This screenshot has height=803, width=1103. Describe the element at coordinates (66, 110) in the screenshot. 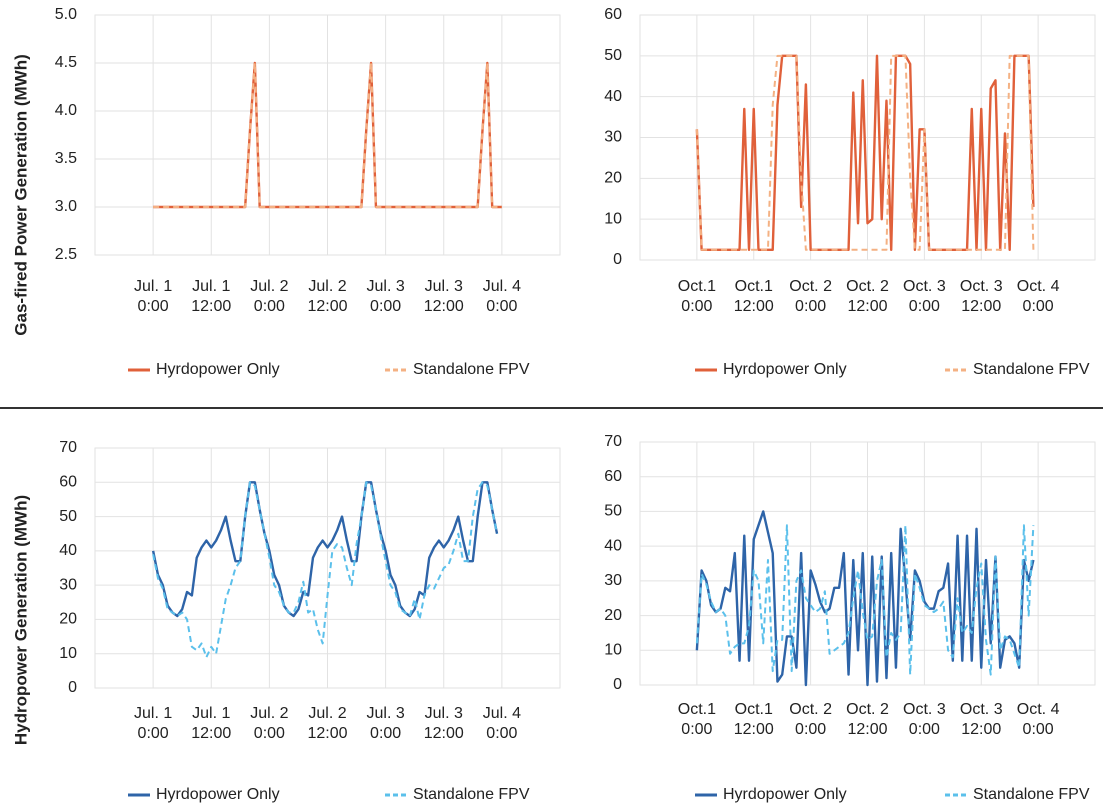

I see `y-tick-label: 4.0` at that location.